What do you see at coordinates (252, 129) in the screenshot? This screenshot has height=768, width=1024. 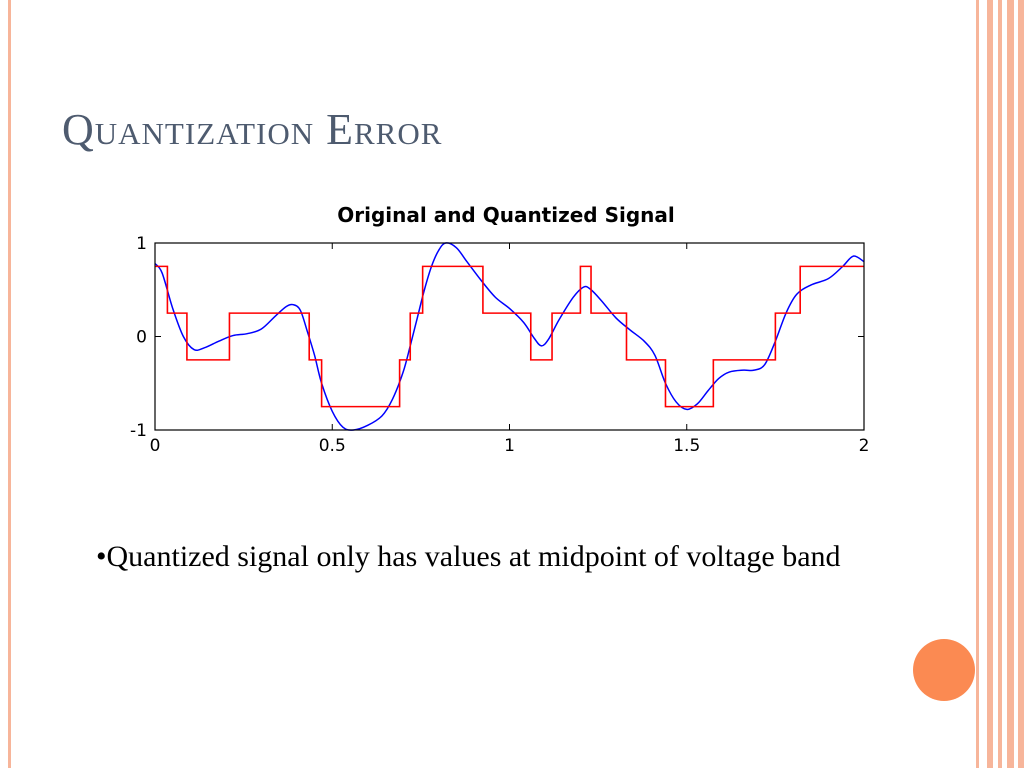 I see `slide-title: Quantization Error` at bounding box center [252, 129].